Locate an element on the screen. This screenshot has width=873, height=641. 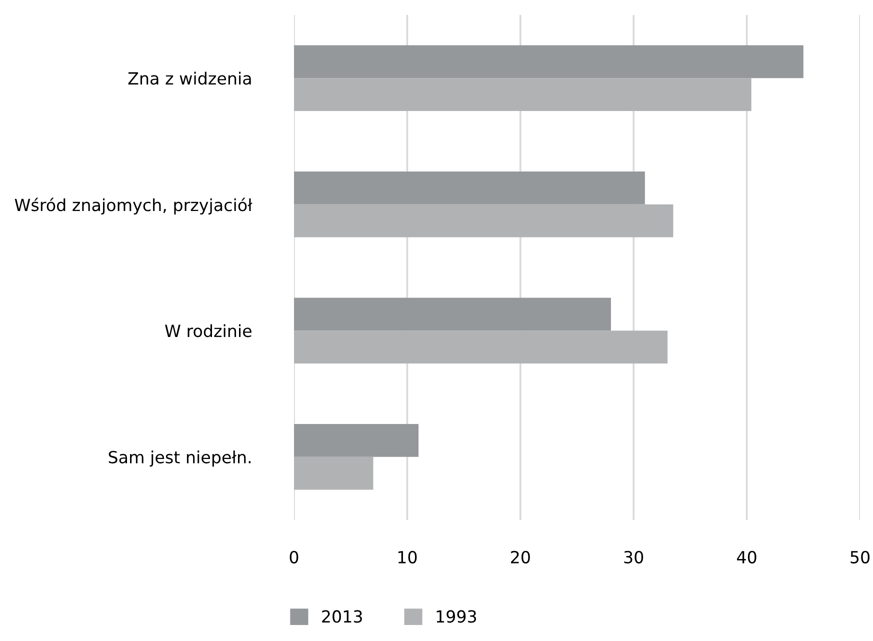
y-tick-label: Sam jest niepełn. is located at coordinates (179, 458).